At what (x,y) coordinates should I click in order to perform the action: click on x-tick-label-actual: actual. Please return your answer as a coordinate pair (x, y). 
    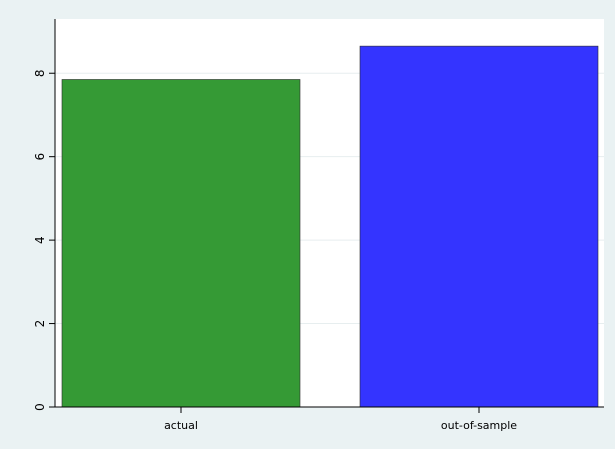
    Looking at the image, I should click on (181, 425).